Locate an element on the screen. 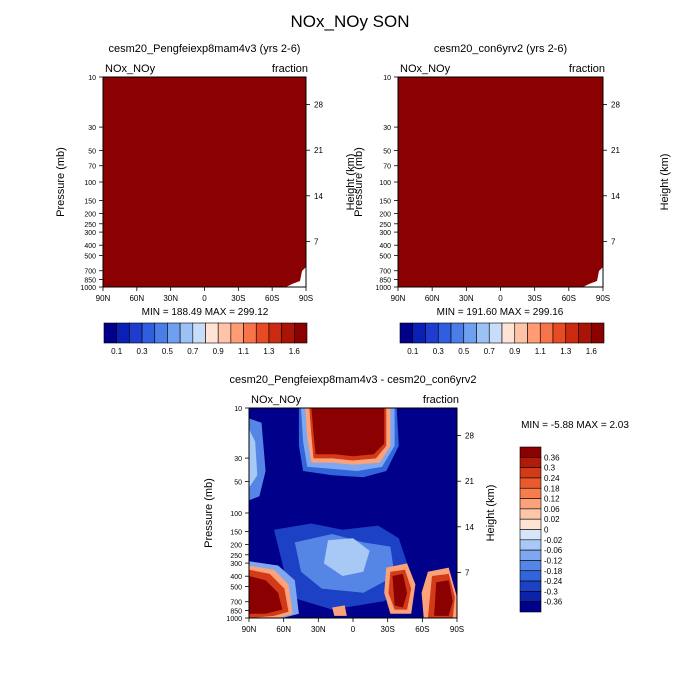 The height and width of the screenshot is (700, 700). y2-axis-label: Height (km) is located at coordinates (351, 182).